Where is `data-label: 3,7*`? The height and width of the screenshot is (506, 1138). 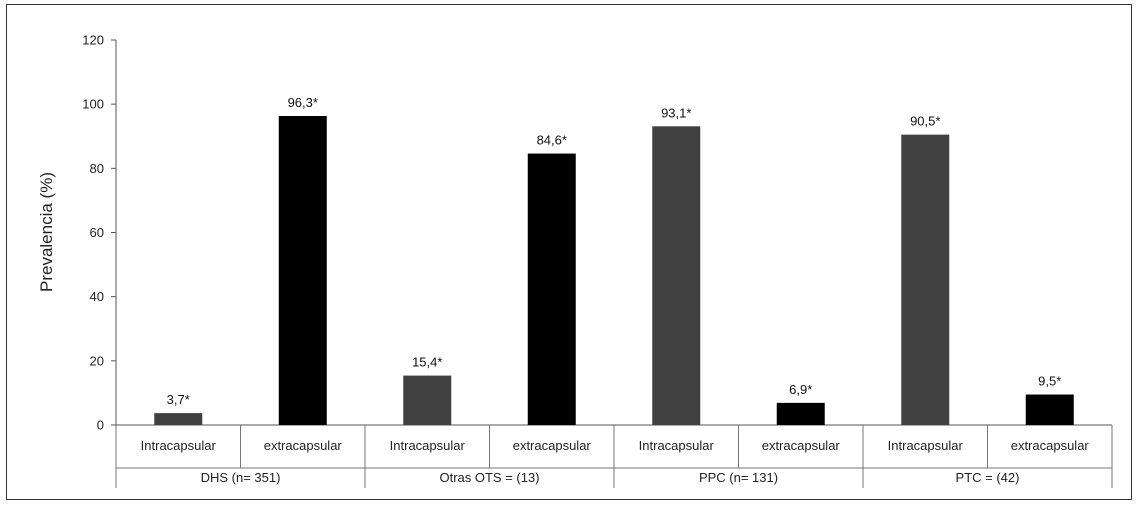
data-label: 3,7* is located at coordinates (178, 399).